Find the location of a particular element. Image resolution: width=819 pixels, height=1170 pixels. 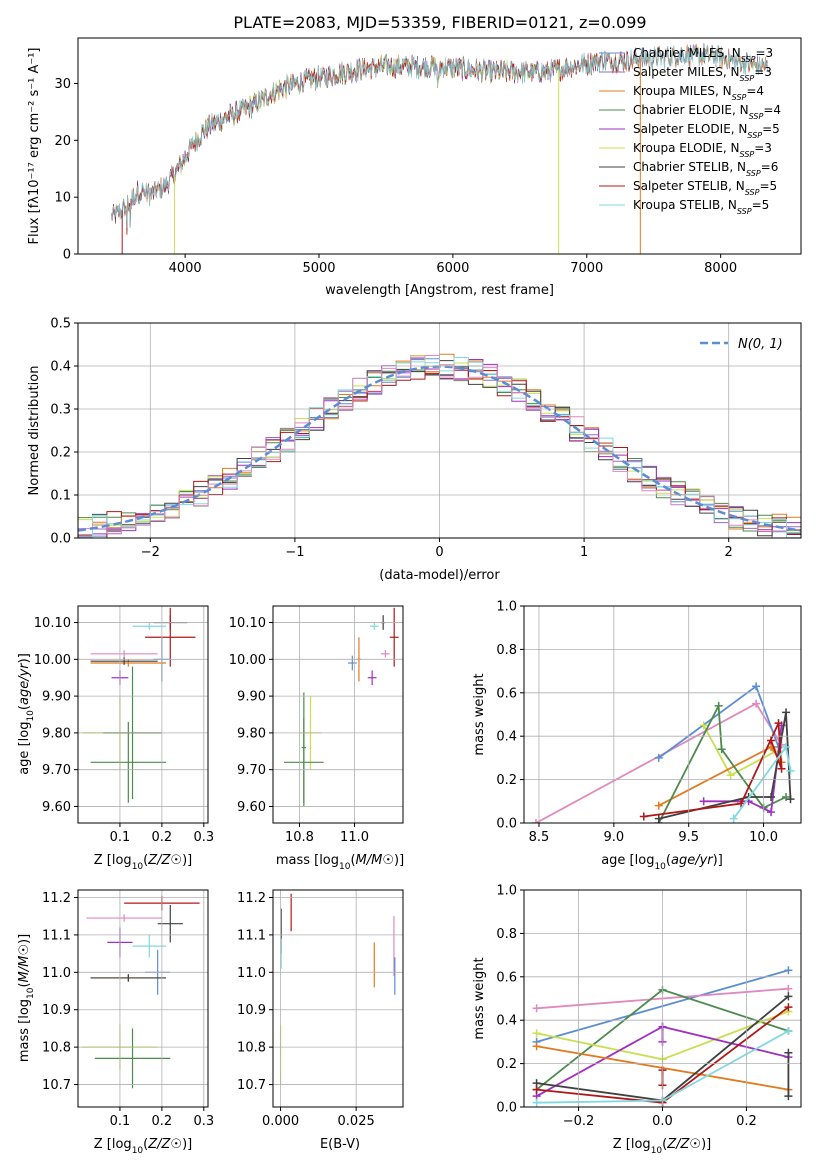

y-tick-label: 9.90 is located at coordinates (56, 697).